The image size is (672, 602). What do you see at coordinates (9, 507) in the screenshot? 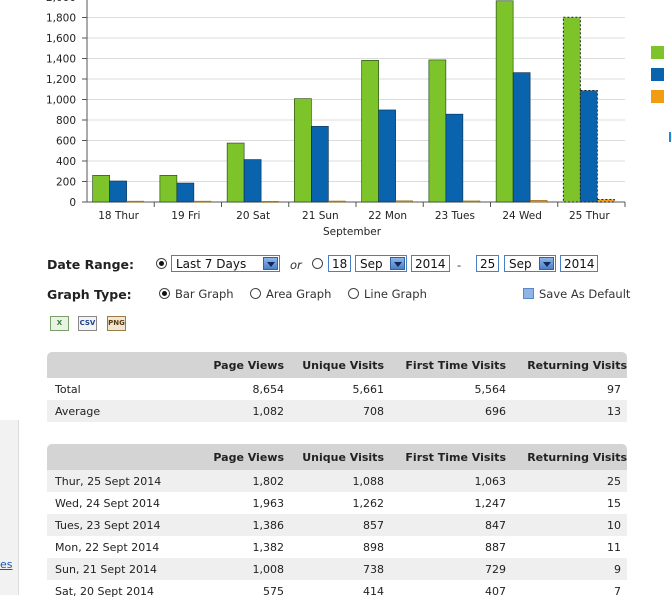
I see `left-sidebar-panel` at bounding box center [9, 507].